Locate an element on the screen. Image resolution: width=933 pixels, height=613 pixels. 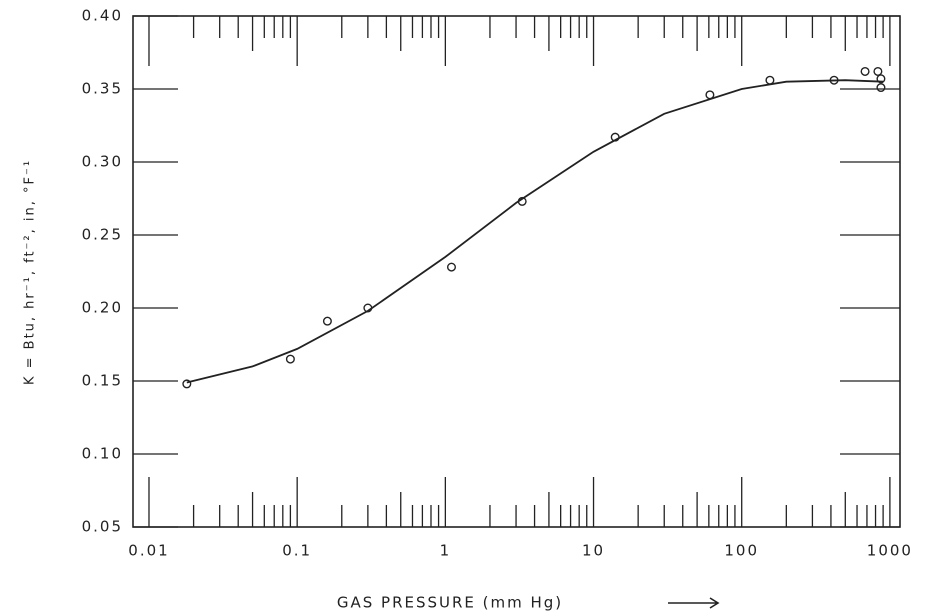
y-tick-label: 0.40 is located at coordinates (102, 16).